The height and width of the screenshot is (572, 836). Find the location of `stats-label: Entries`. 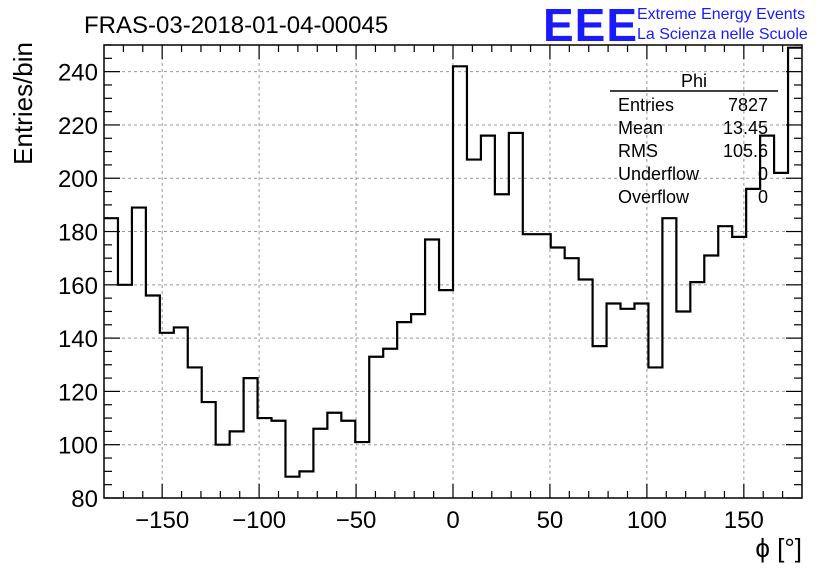

stats-label: Entries is located at coordinates (646, 105).